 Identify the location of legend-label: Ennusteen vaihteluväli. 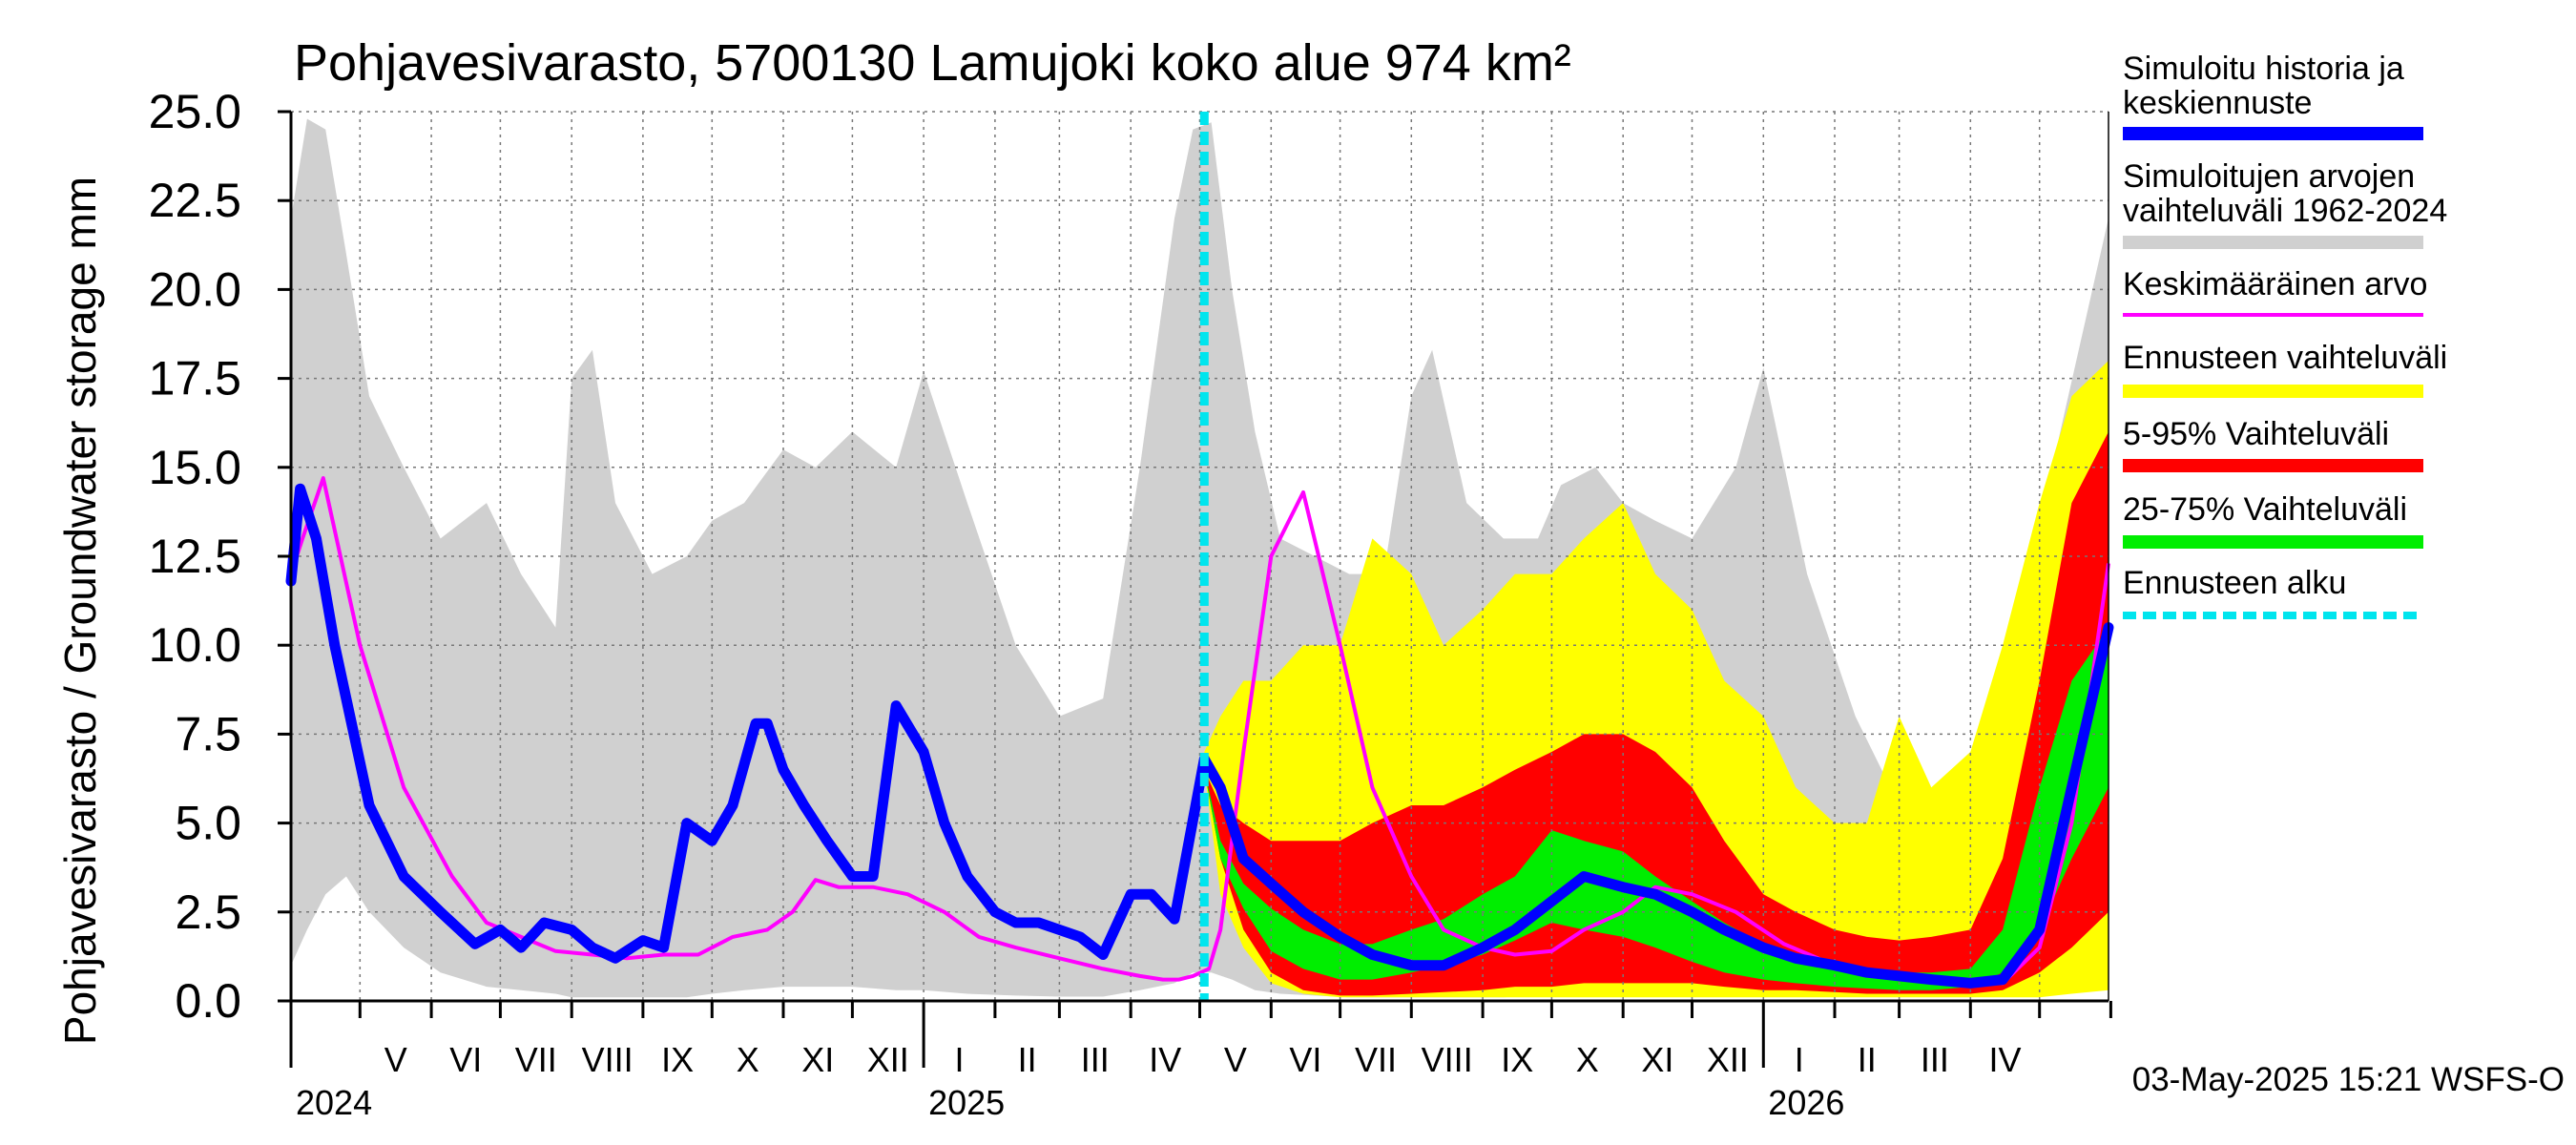
(2285, 358).